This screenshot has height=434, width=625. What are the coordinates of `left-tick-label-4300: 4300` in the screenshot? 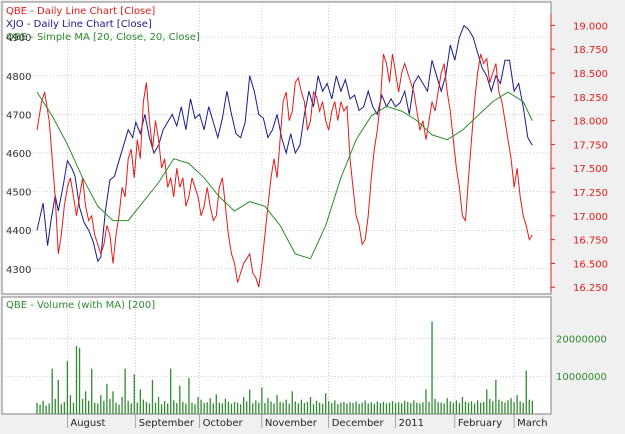 It's located at (18, 270).